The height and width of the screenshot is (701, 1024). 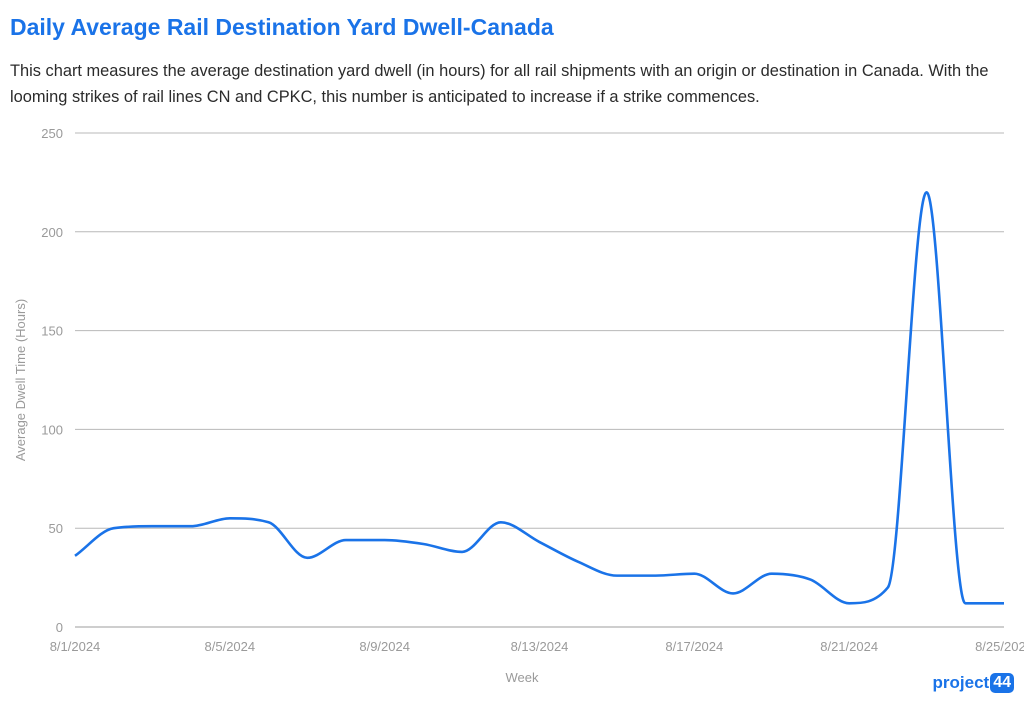 I want to click on y-axis-label: Average Dwell Time (Hours), so click(x=20, y=380).